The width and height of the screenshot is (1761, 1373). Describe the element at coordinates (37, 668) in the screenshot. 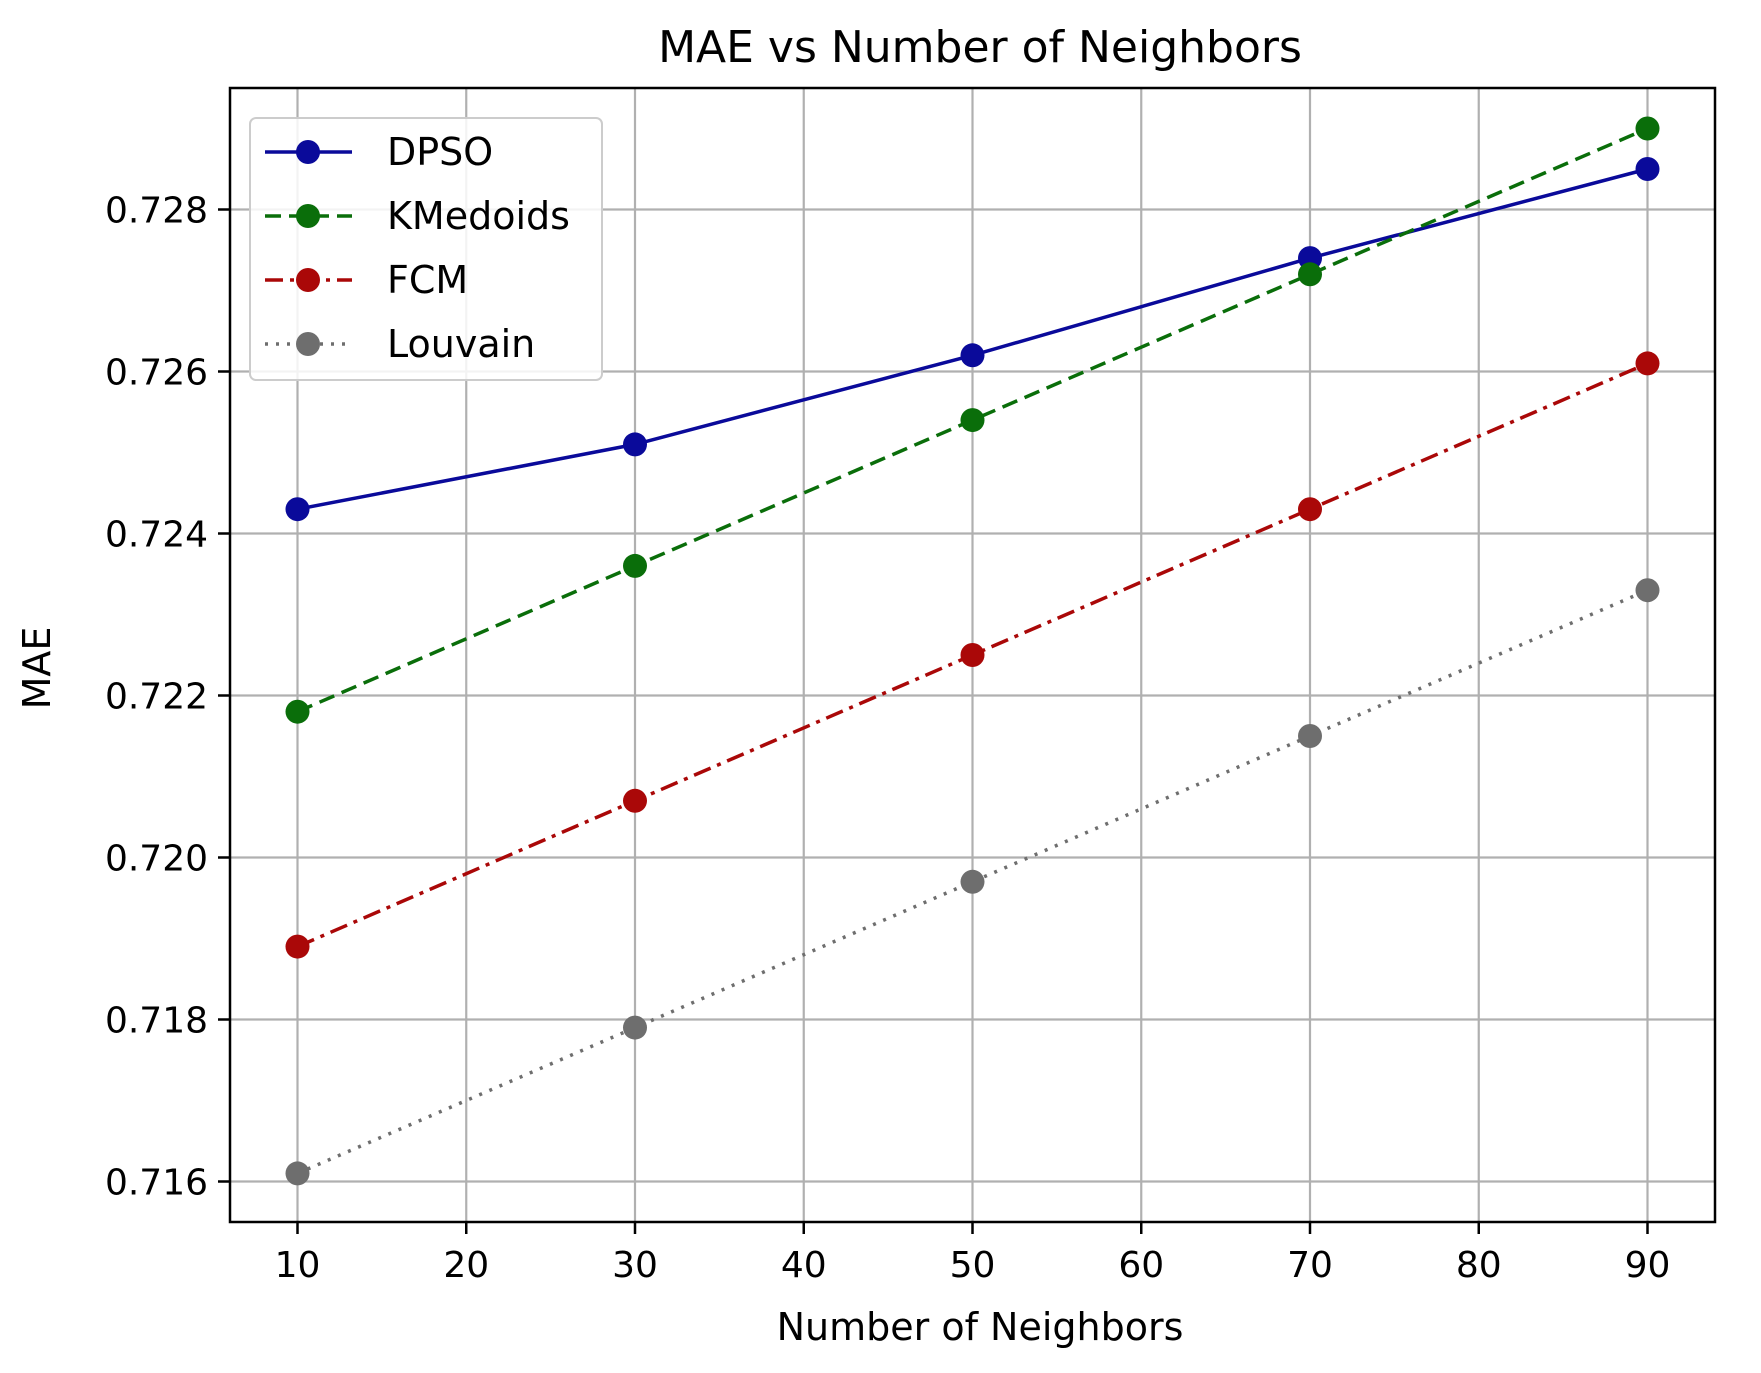

I see `y-axis-label: MAE` at that location.